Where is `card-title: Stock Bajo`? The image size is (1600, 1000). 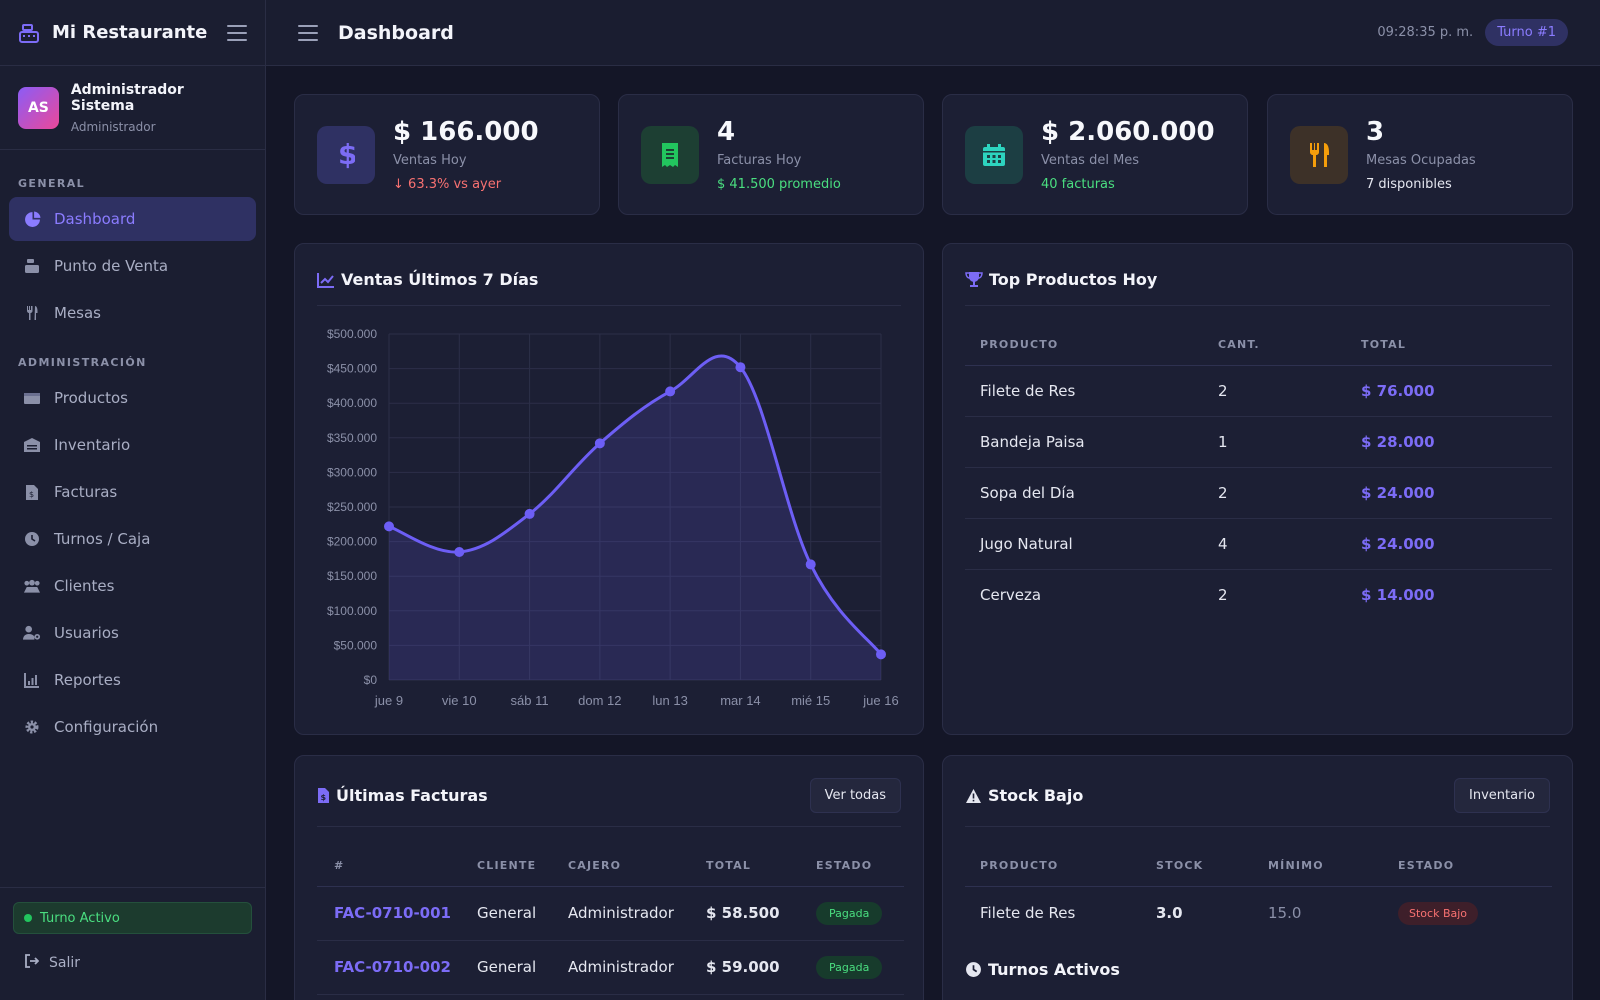
card-title: Stock Bajo is located at coordinates (1024, 795).